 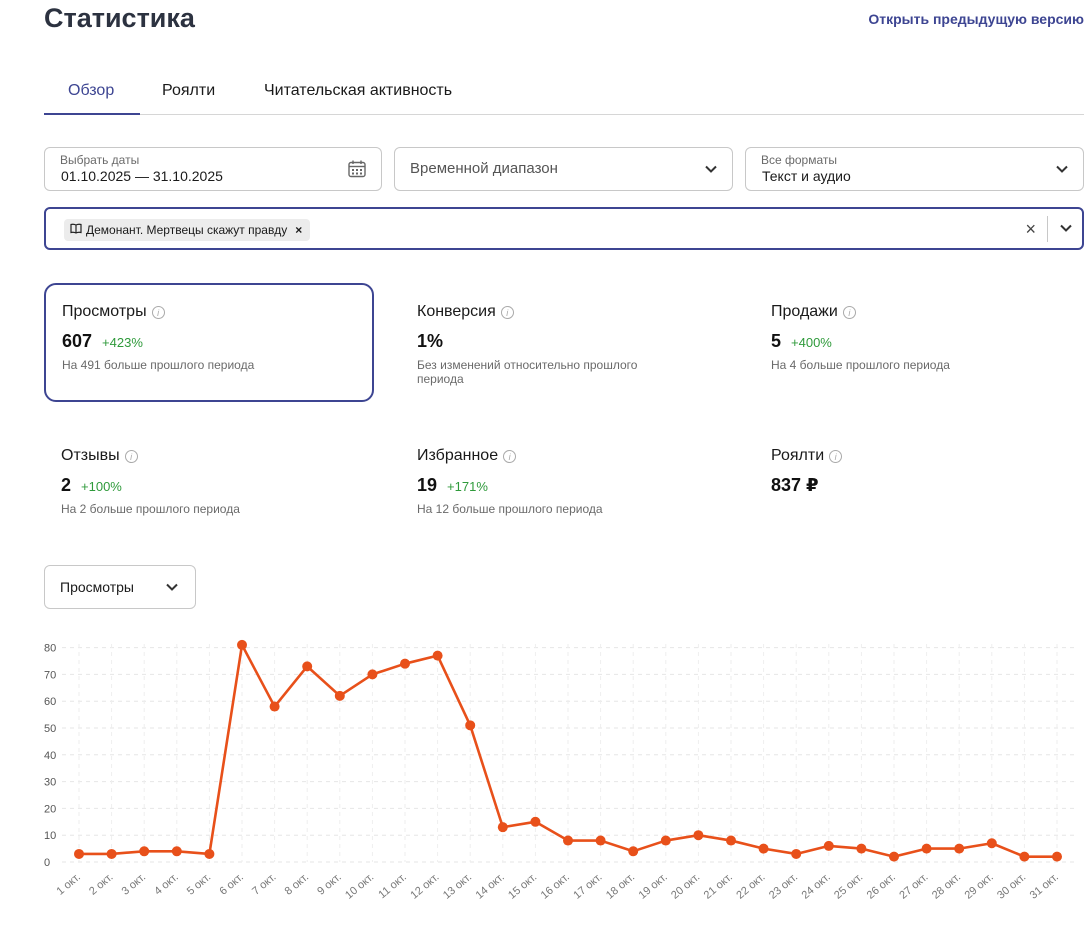 I want to click on metric-value: 5, so click(x=776, y=341).